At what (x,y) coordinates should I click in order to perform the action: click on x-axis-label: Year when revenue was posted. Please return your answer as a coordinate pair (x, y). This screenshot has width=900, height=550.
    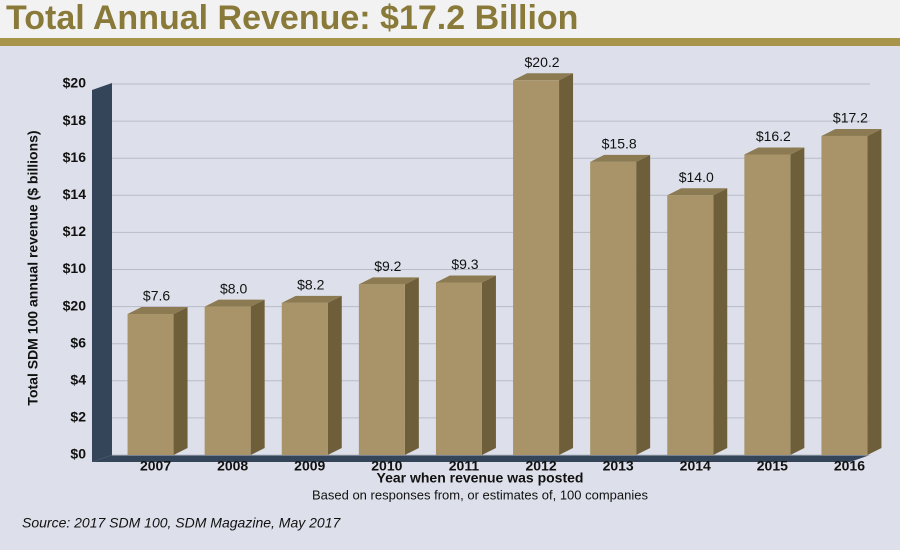
    Looking at the image, I should click on (480, 478).